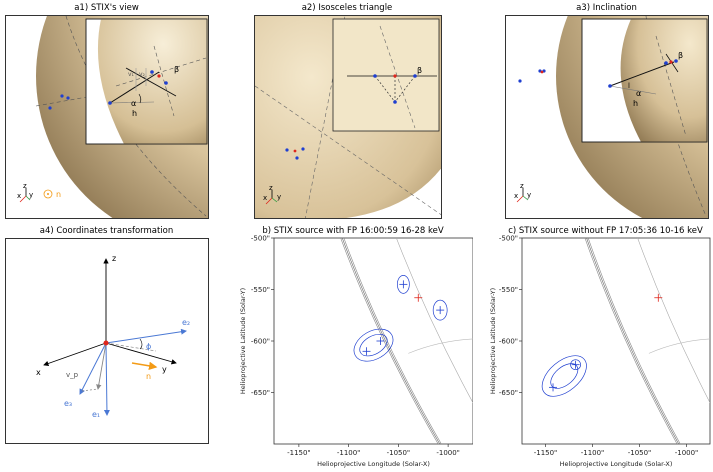  Describe the element at coordinates (638, 93) in the screenshot. I see `svg-text: α` at that location.